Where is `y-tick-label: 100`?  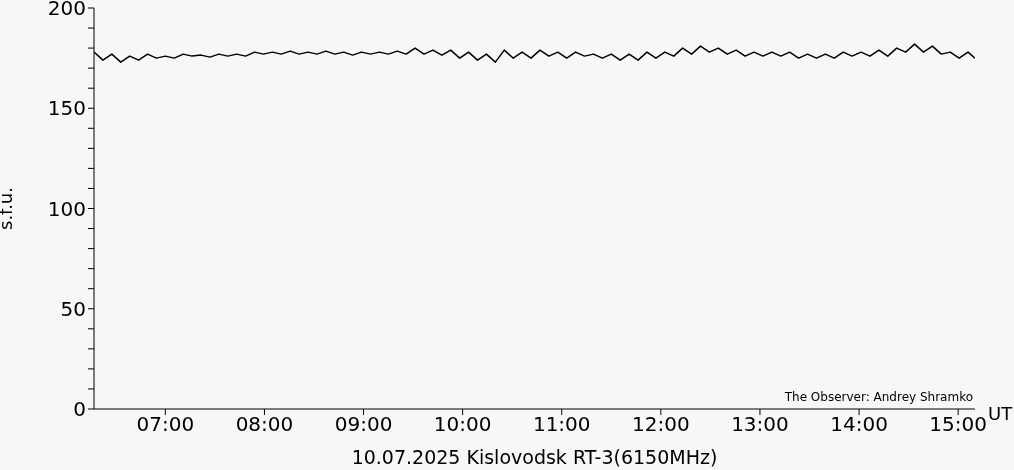
y-tick-label: 100 is located at coordinates (66, 208).